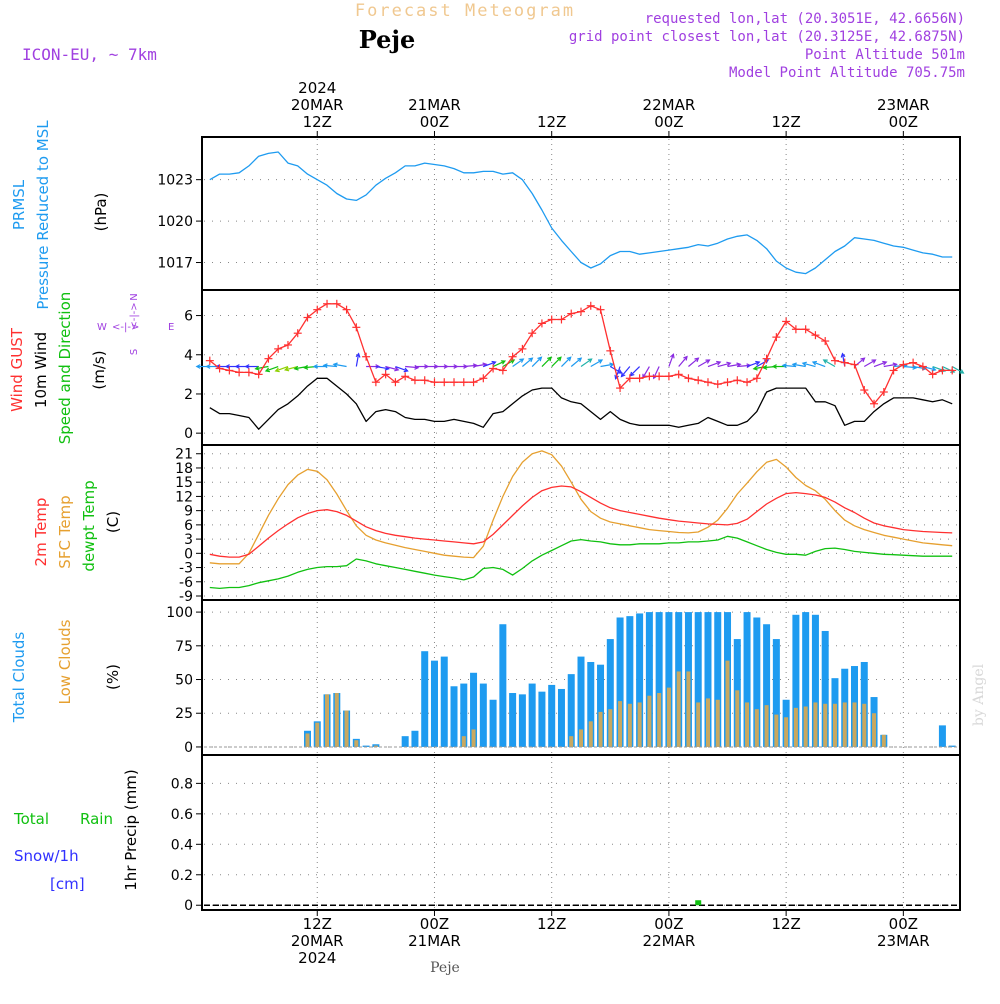 The height and width of the screenshot is (1004, 1000). What do you see at coordinates (184, 681) in the screenshot?
I see `ytick-label: 50` at bounding box center [184, 681].